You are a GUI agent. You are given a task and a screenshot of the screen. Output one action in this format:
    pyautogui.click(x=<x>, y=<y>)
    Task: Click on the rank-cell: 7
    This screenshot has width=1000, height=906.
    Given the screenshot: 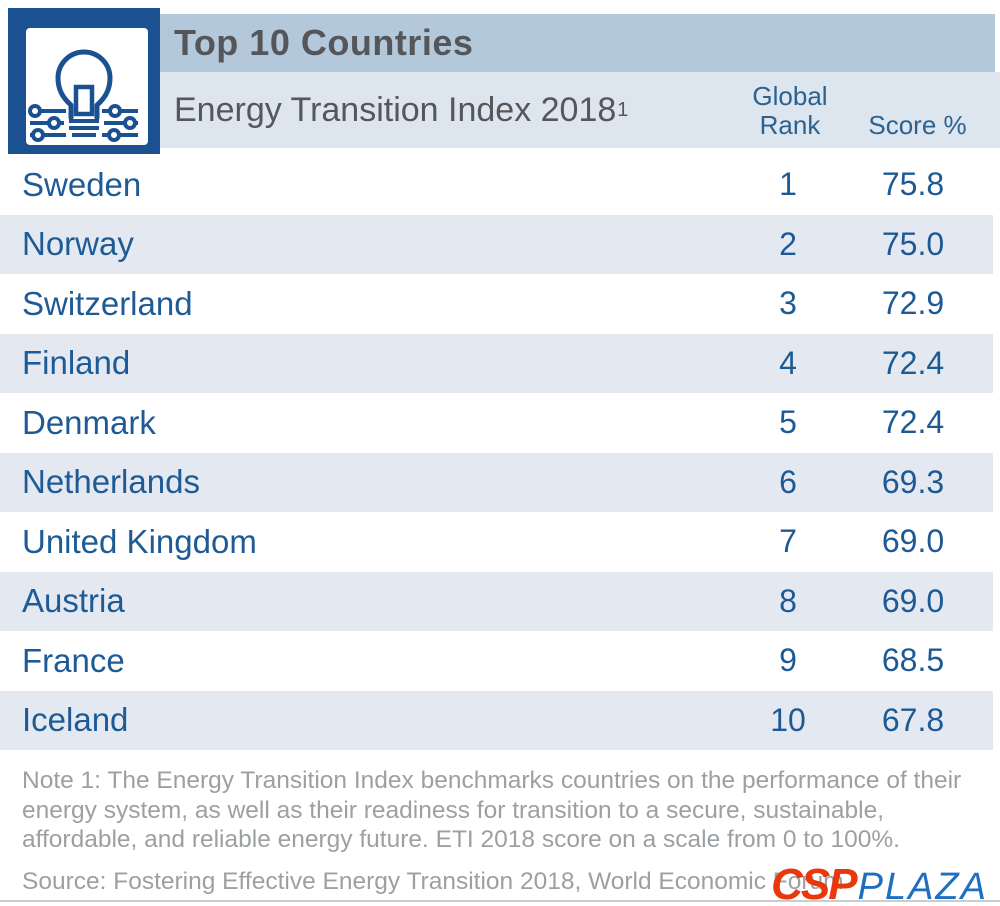 What is the action you would take?
    pyautogui.click(x=788, y=541)
    